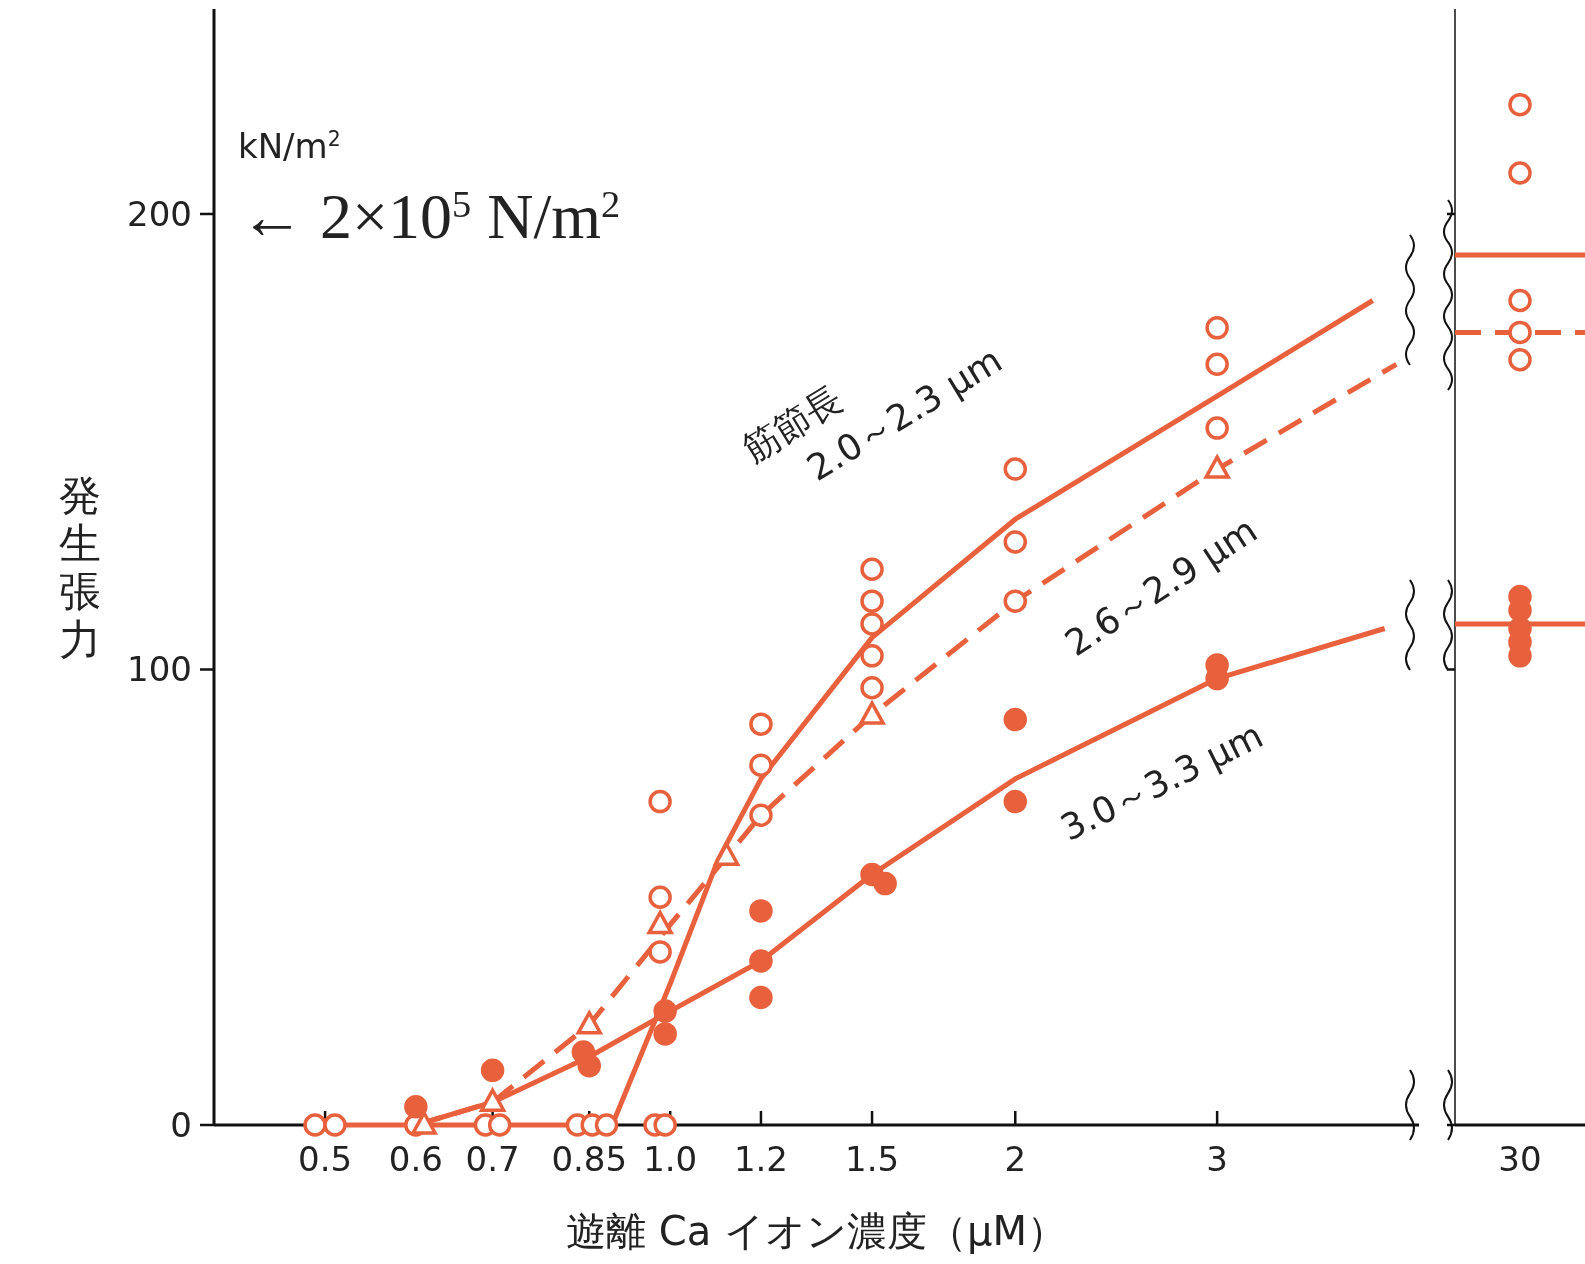  Describe the element at coordinates (589, 1159) in the screenshot. I see `x-tick-label: 0.85` at that location.